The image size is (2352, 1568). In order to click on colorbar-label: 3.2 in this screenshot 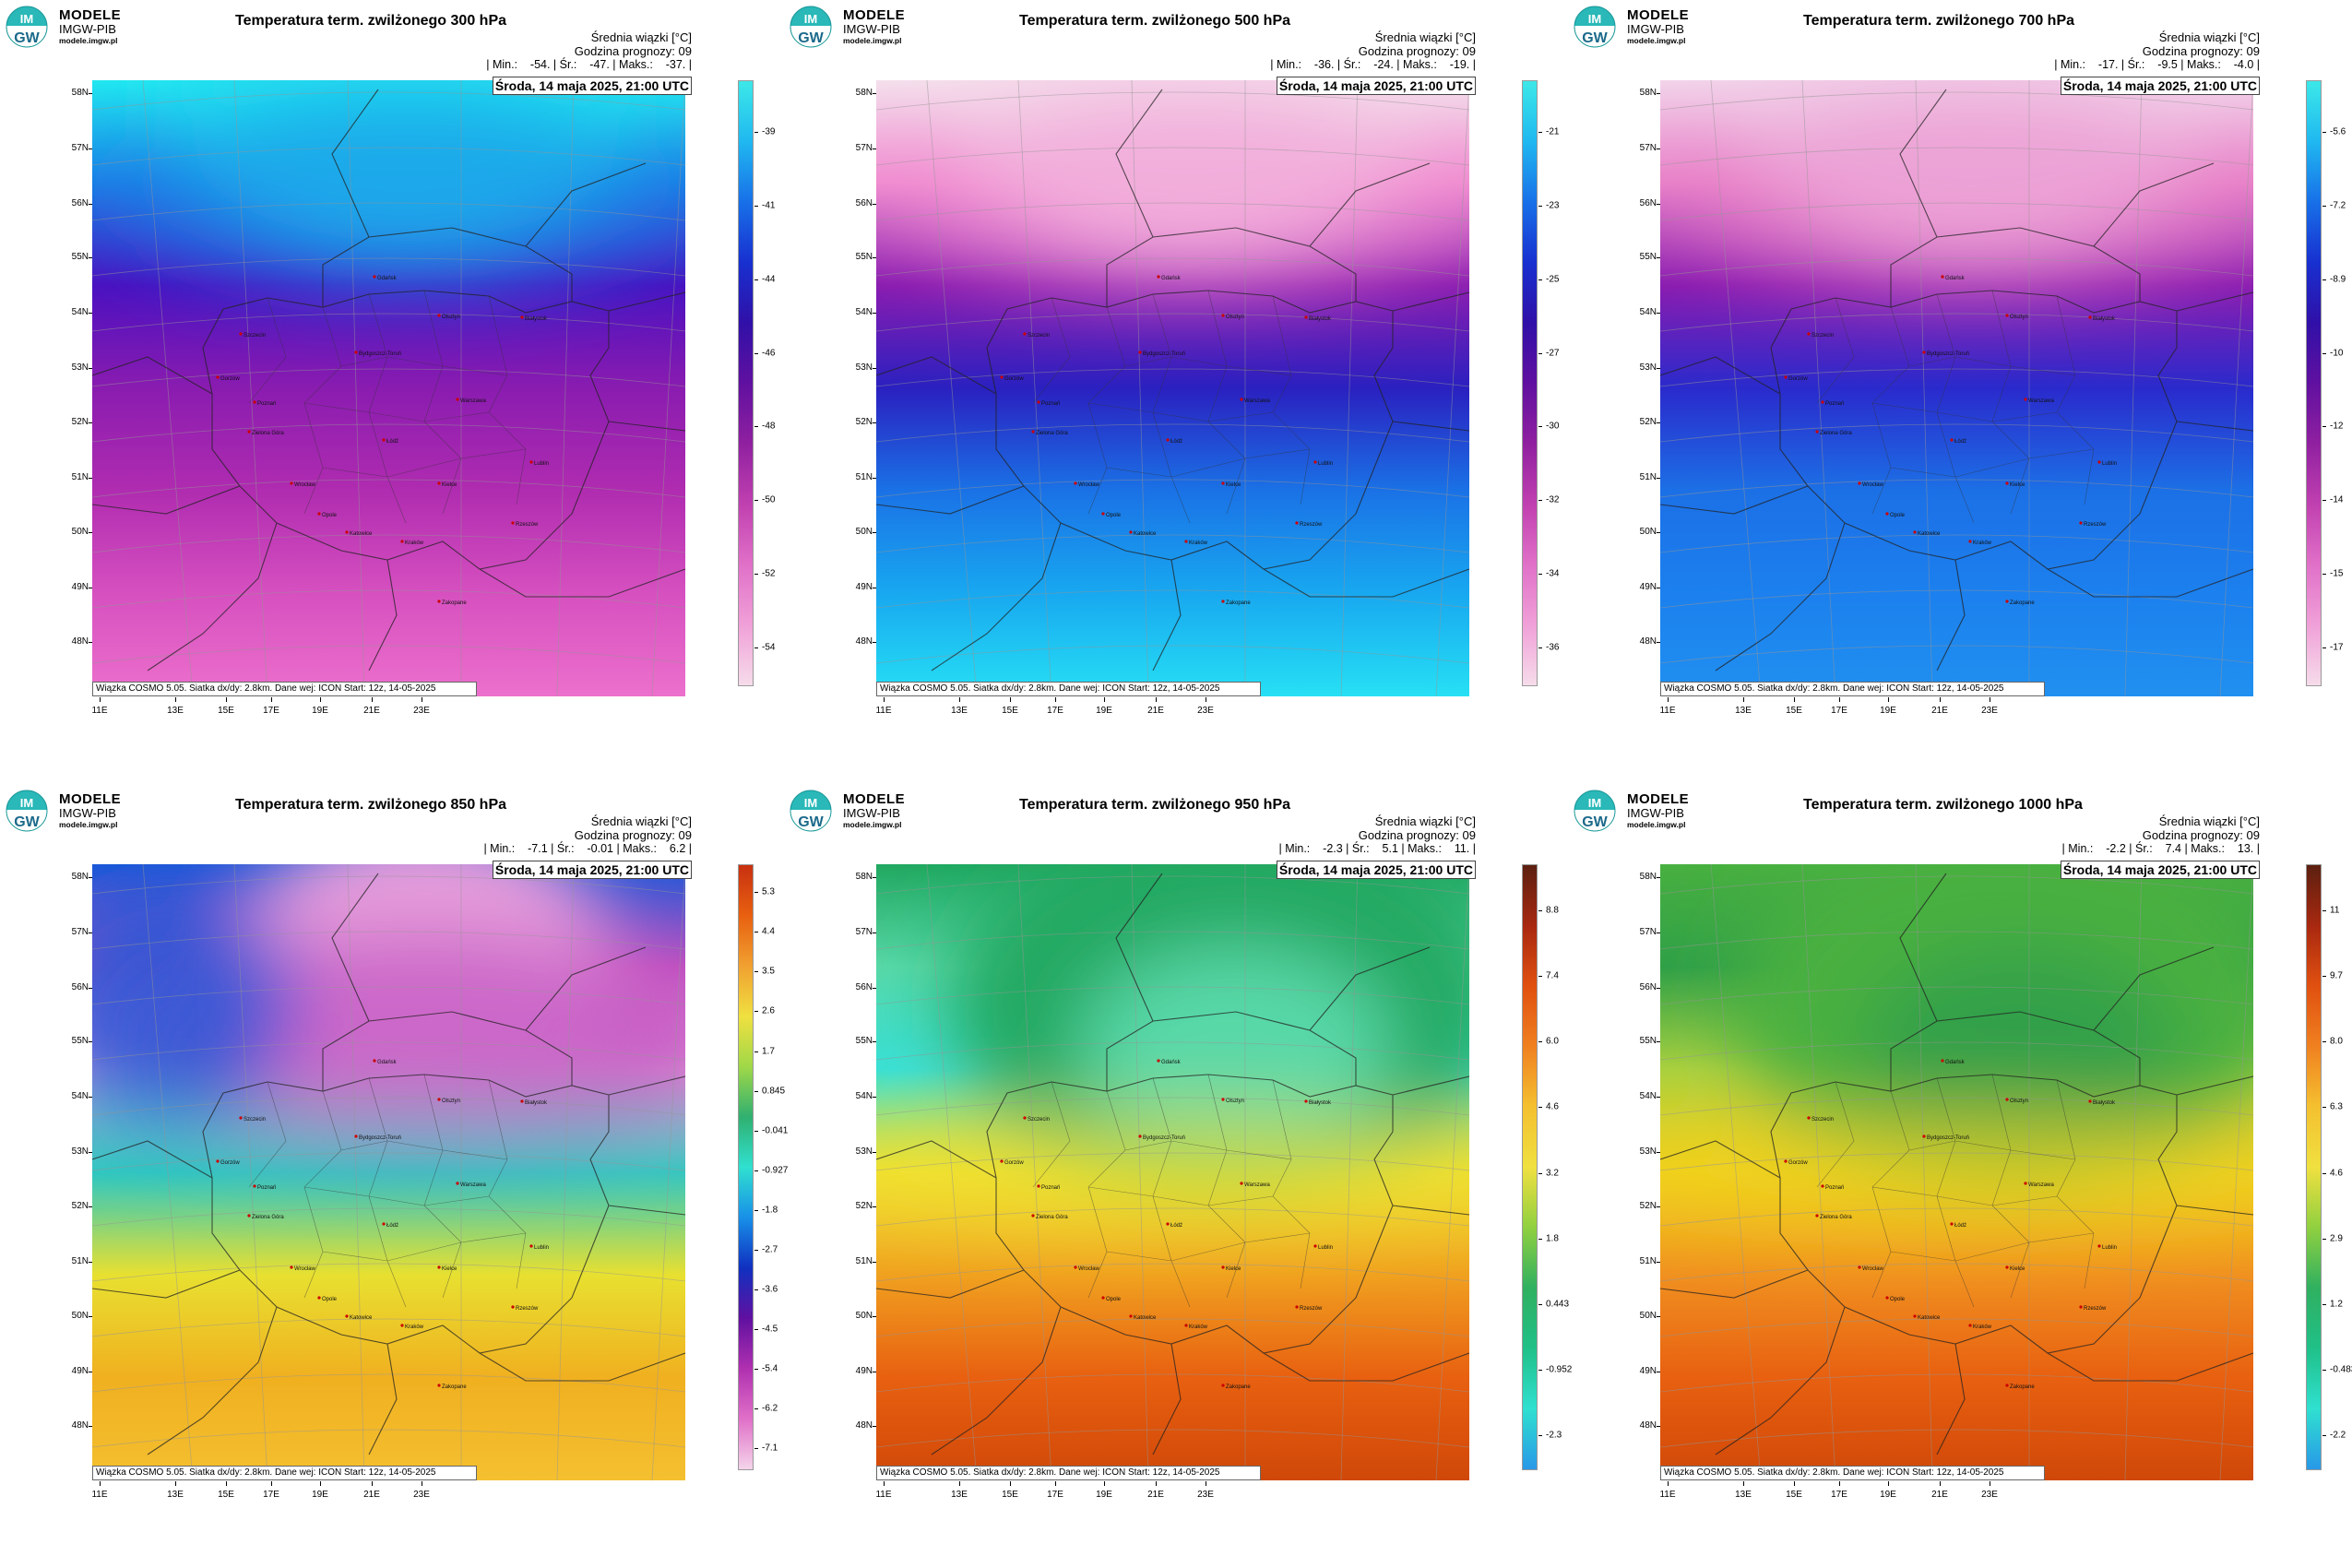, I will do `click(1552, 1173)`.